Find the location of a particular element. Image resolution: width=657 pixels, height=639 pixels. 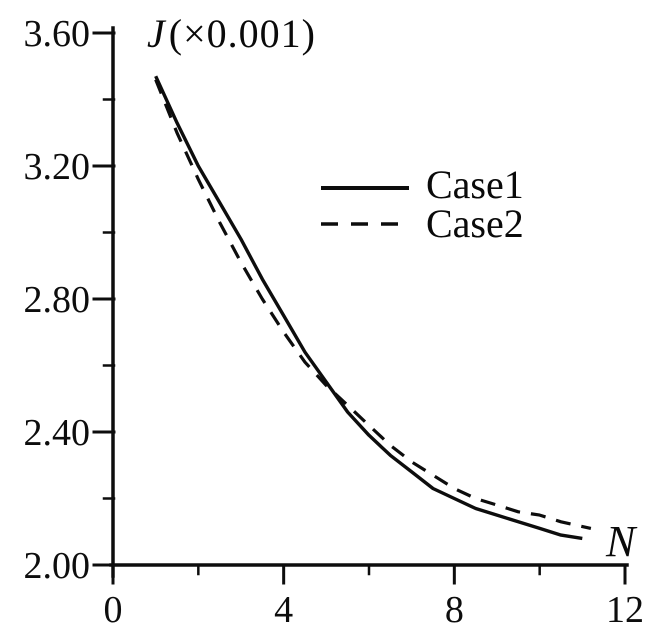

x-tick-label: 0 is located at coordinates (113, 610).